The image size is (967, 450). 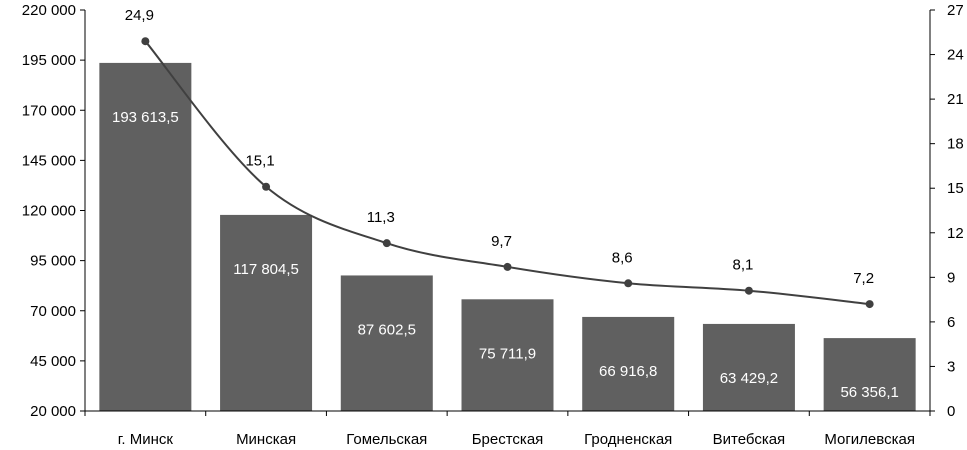 I want to click on left-tick-label: 145 000, so click(x=49, y=160).